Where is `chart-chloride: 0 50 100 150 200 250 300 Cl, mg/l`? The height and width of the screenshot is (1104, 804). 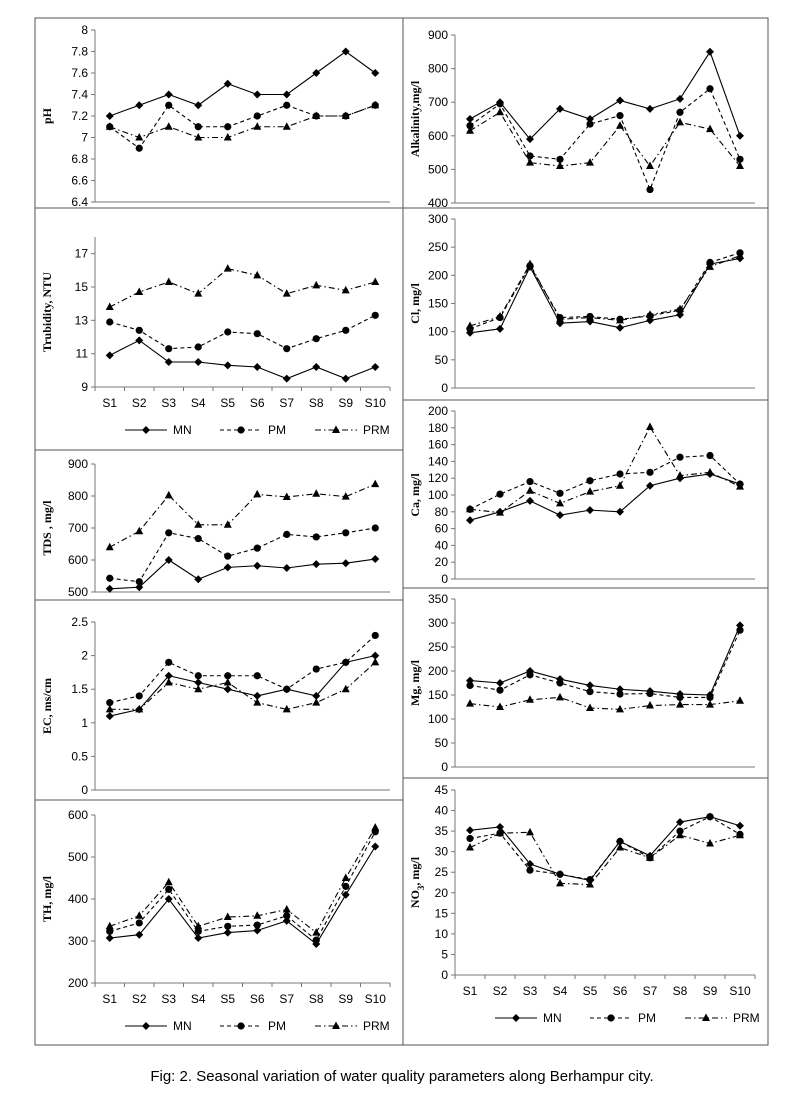 chart-chloride: 0 50 100 150 200 250 300 Cl, mg/l is located at coordinates (585, 304).